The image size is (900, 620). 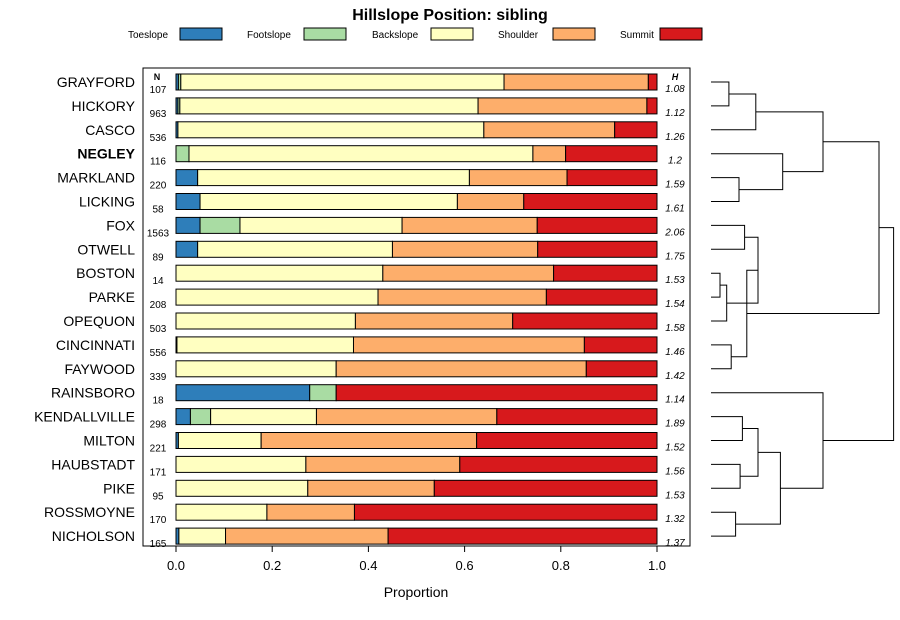 I want to click on x-axis: 0.0 0.2 0.4 0.6 0.8 1.0, so click(x=416, y=559).